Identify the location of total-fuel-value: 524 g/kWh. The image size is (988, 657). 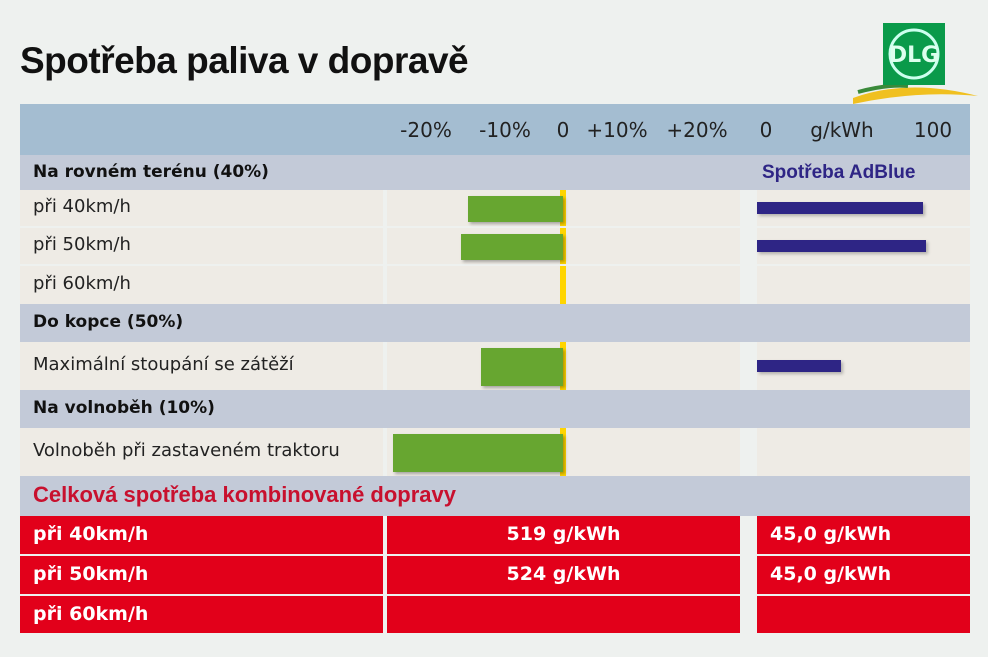
(563, 575).